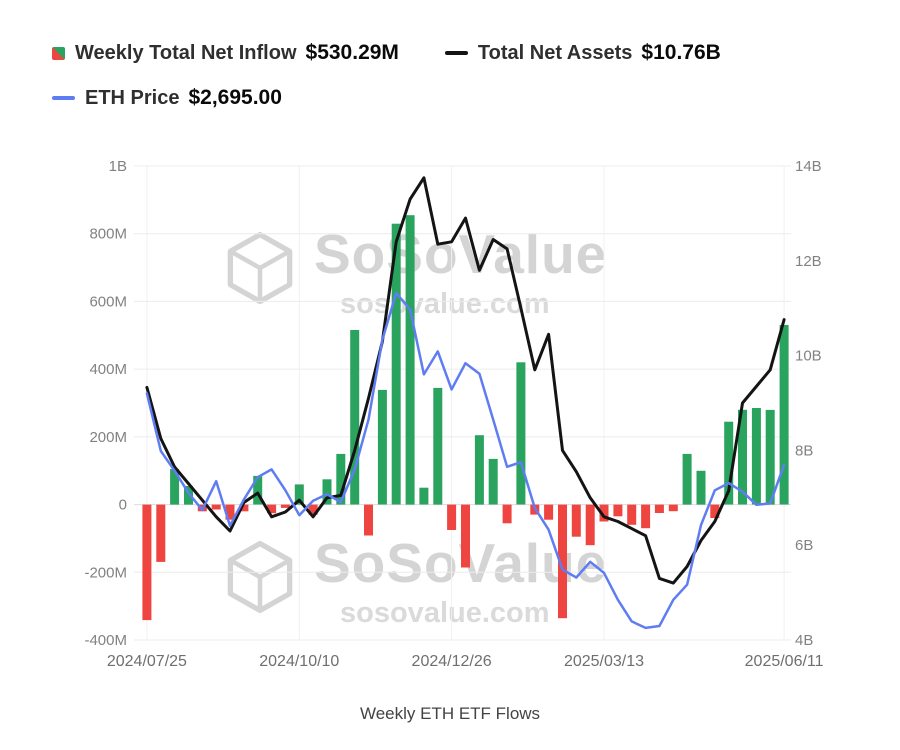 This screenshot has height=750, width=900. I want to click on svg-text: 4B, so click(804, 640).